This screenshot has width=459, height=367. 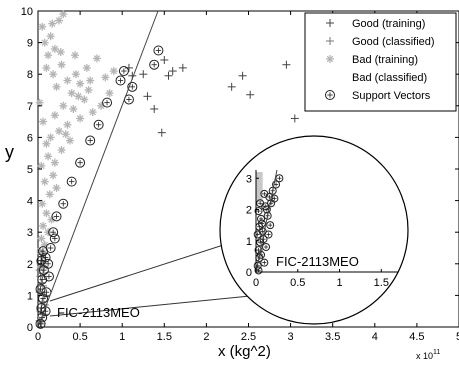 I want to click on legend-marker-plus, so click(x=330, y=41).